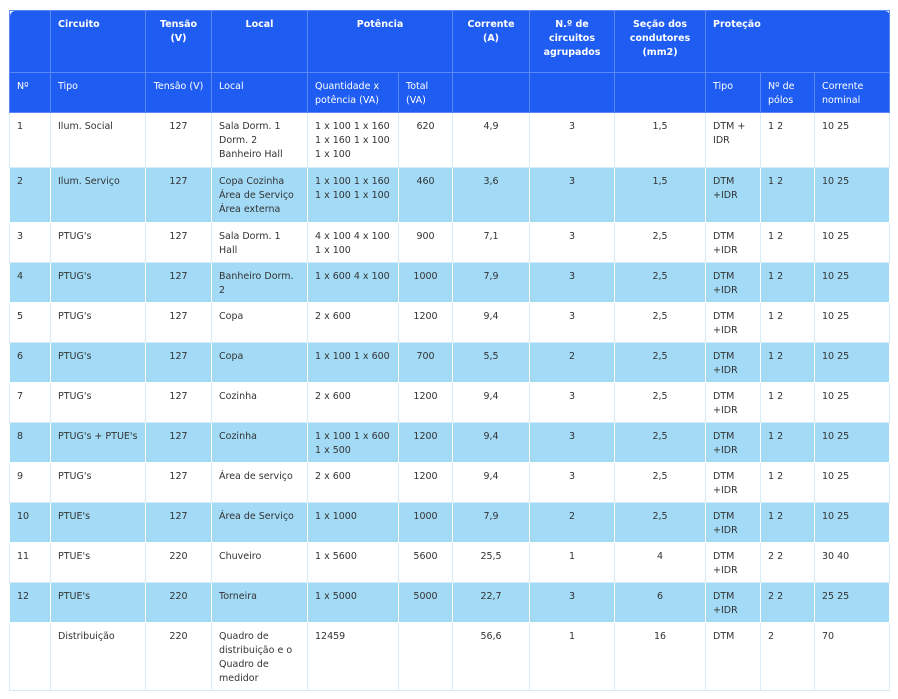 Image resolution: width=898 pixels, height=699 pixels. What do you see at coordinates (353, 442) in the screenshot?
I see `table-cell: 1 x 100 1 x 600 1 x 500` at bounding box center [353, 442].